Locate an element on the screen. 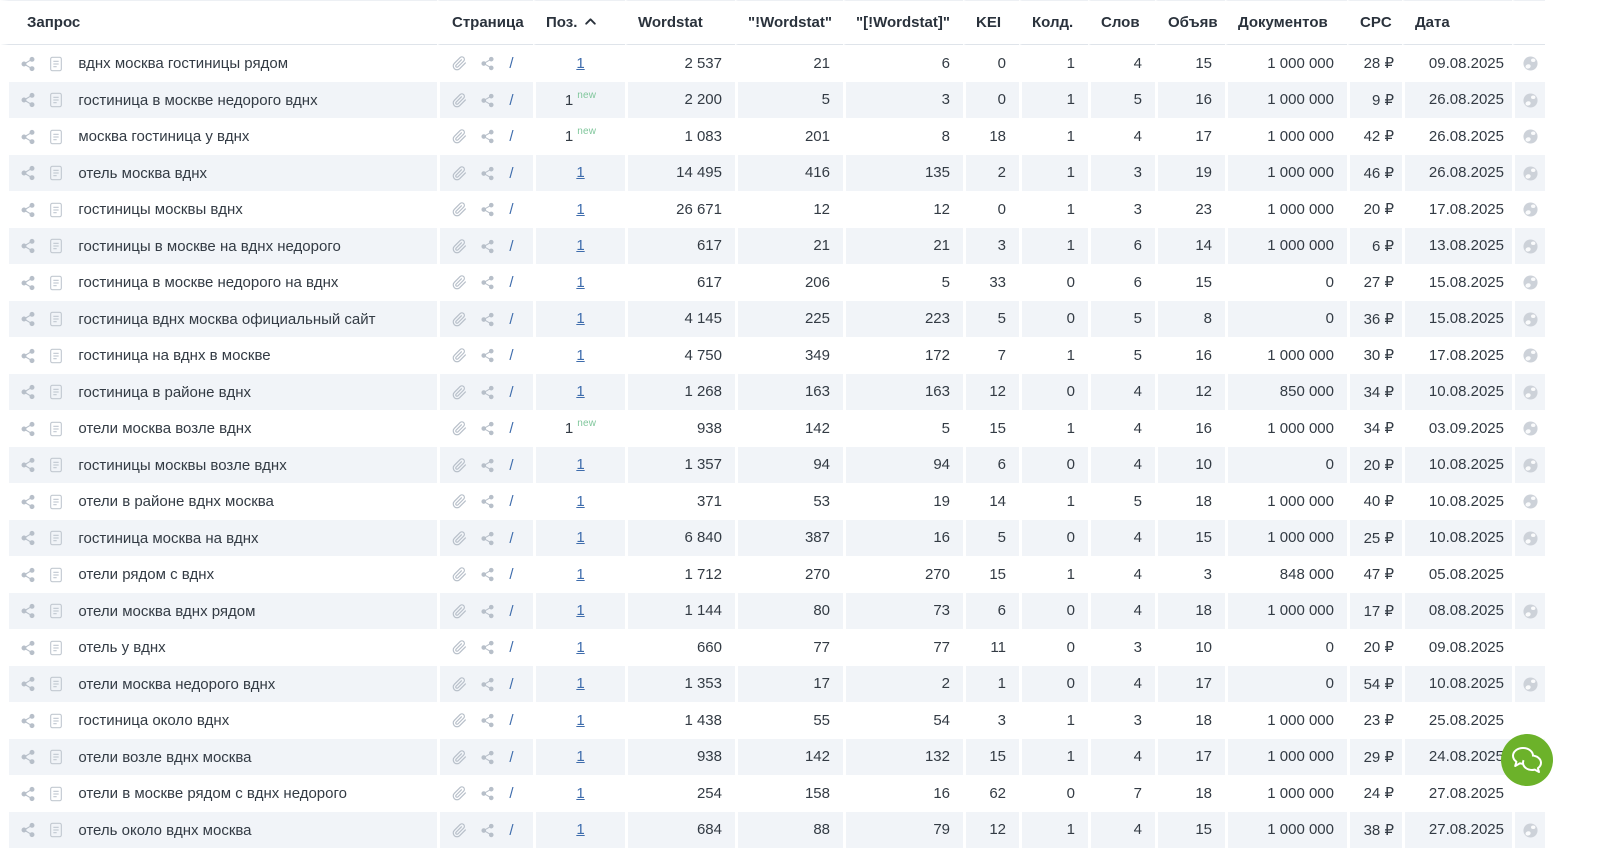 The height and width of the screenshot is (848, 1614). query-text: гостиница около вднх is located at coordinates (153, 720).